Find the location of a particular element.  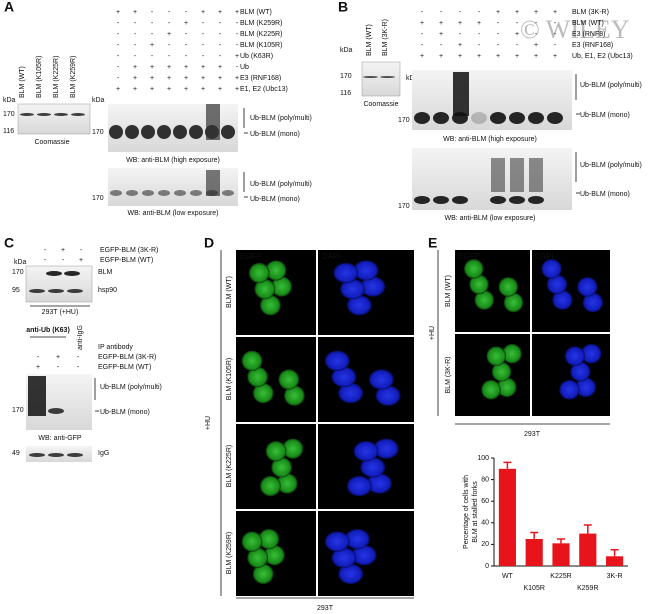

micrograph is located at coordinates (571, 291).